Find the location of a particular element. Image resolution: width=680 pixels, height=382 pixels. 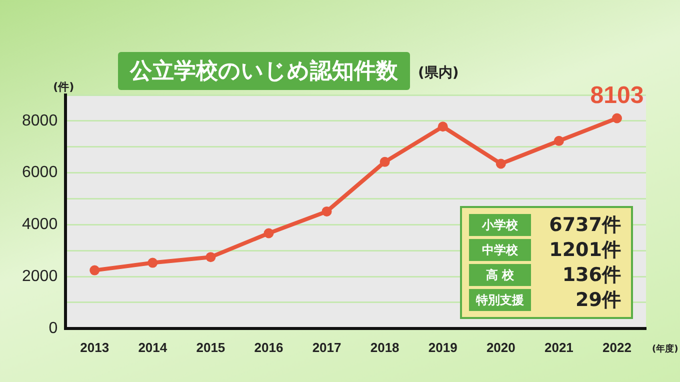

y-tick-label: 0 is located at coordinates (53, 328).